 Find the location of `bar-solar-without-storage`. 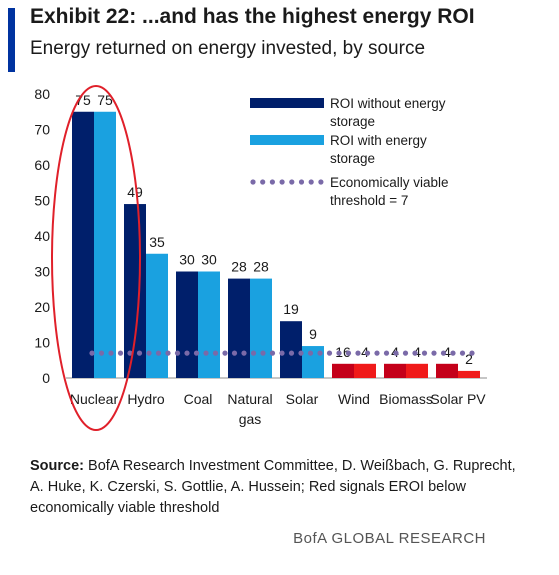

bar-solar-without-storage is located at coordinates (291, 349).